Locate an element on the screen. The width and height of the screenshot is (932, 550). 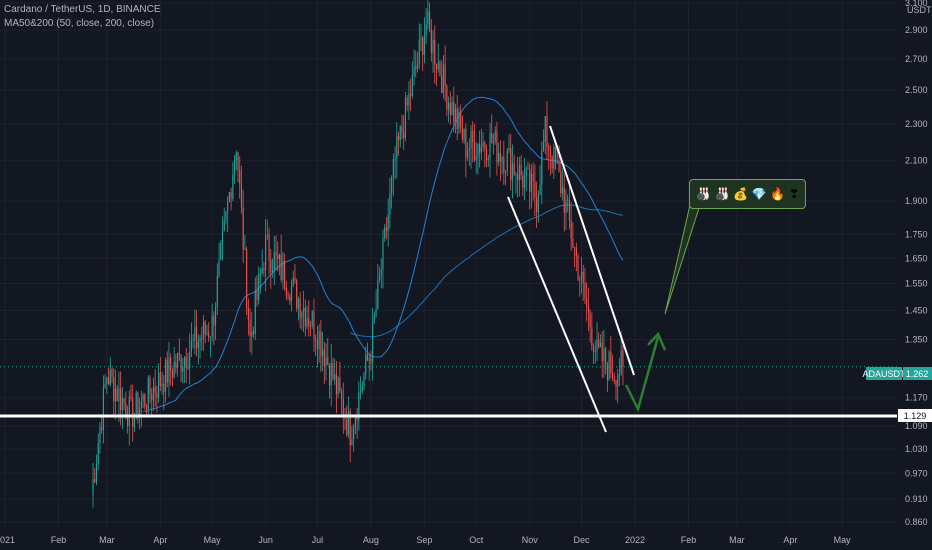
channel-lower-line is located at coordinates (557, 314).